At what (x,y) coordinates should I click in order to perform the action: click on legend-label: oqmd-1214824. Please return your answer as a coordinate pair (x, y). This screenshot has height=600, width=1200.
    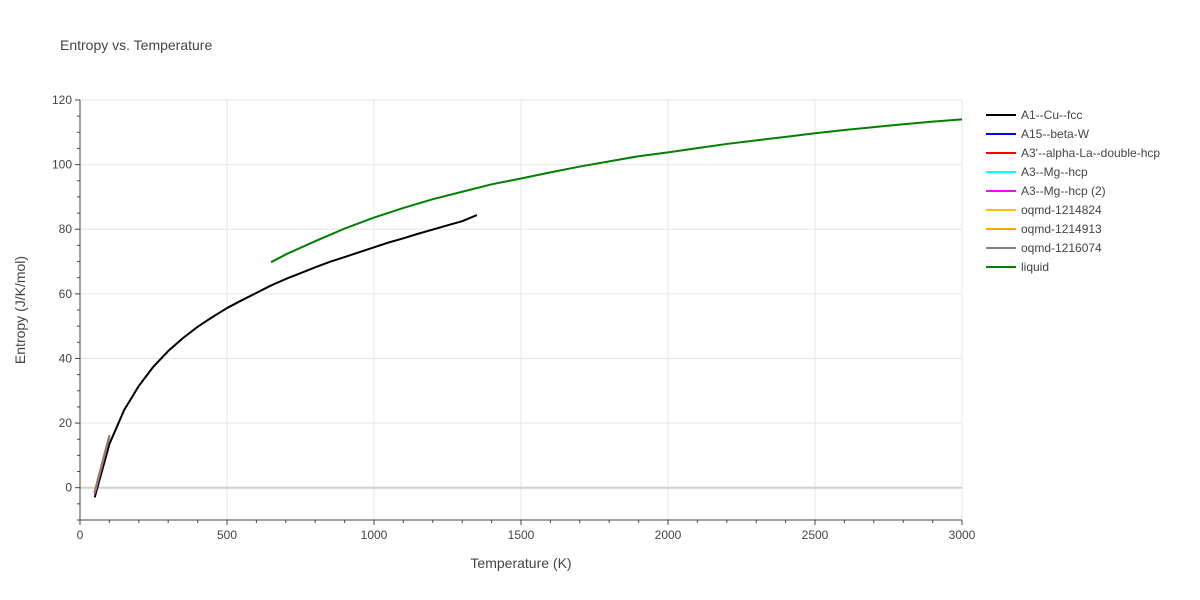
    Looking at the image, I should click on (1061, 210).